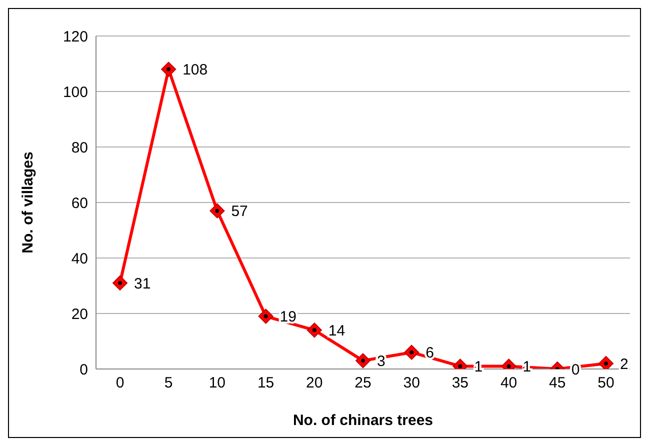 The height and width of the screenshot is (446, 649). What do you see at coordinates (411, 383) in the screenshot?
I see `x-tick-label: 30` at bounding box center [411, 383].